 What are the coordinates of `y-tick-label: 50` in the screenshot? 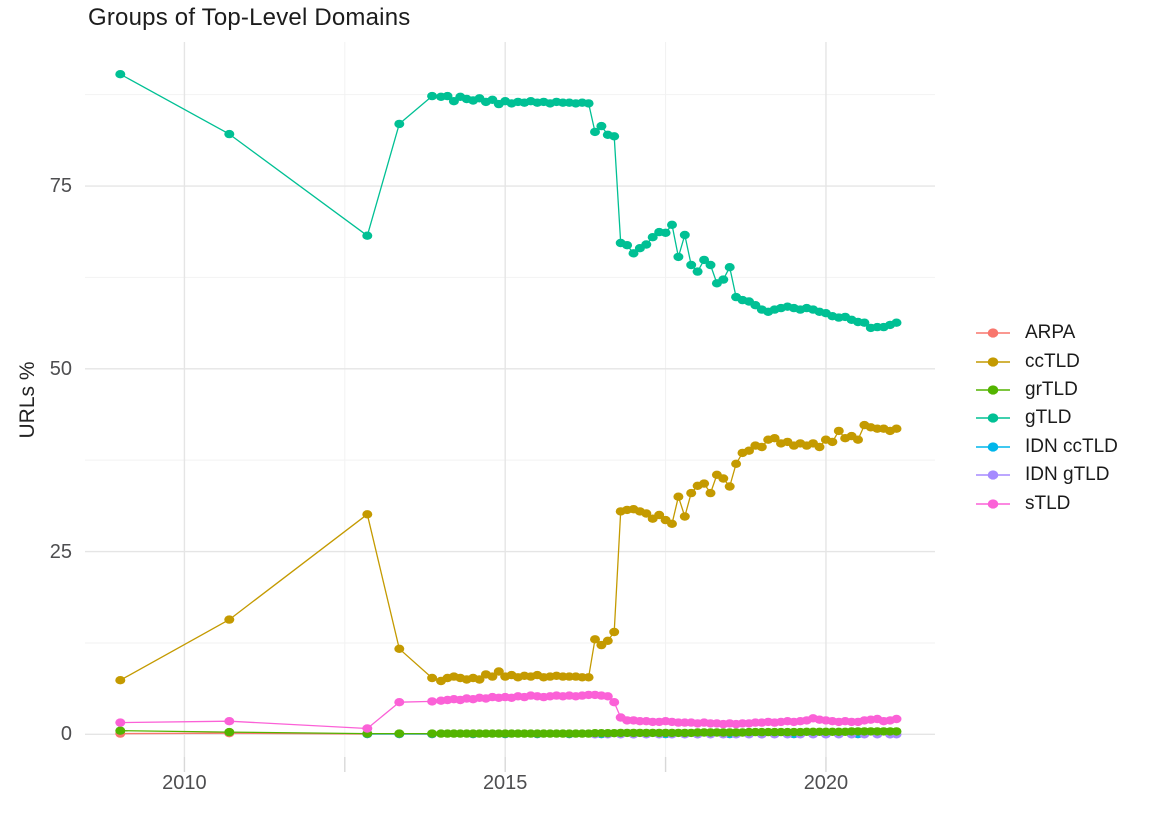 It's located at (60, 368).